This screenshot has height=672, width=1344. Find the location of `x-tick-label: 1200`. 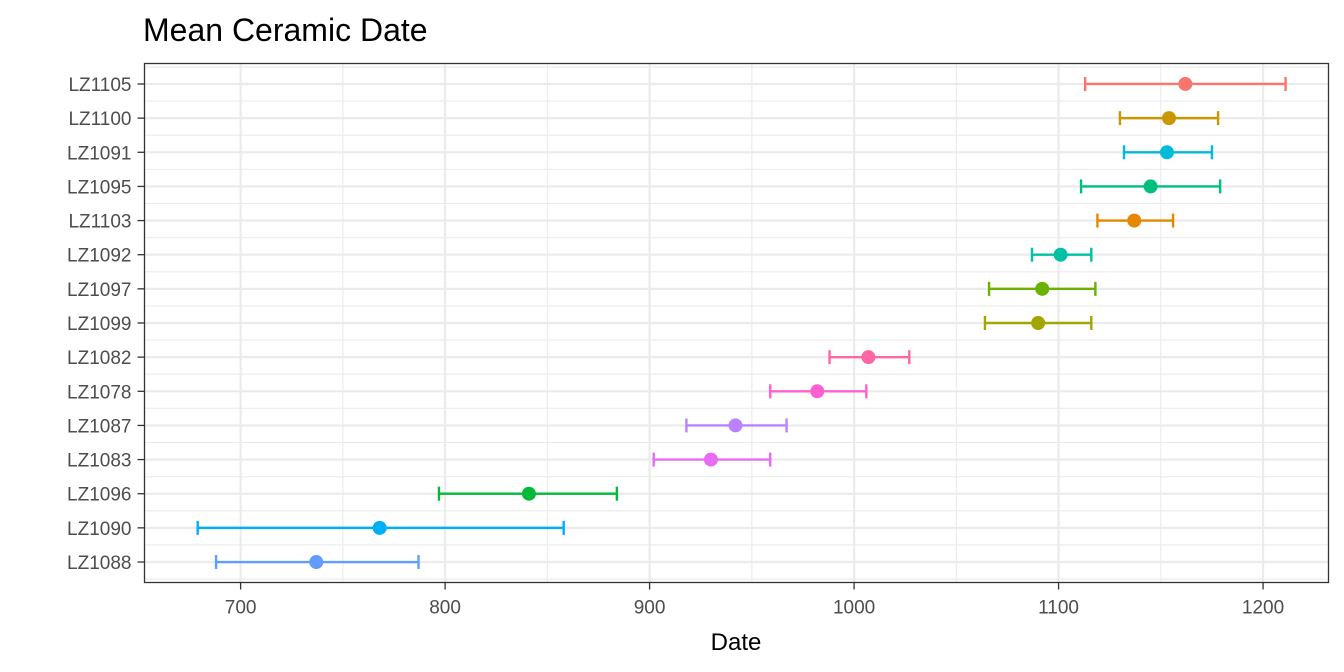

x-tick-label: 1200 is located at coordinates (1263, 608).